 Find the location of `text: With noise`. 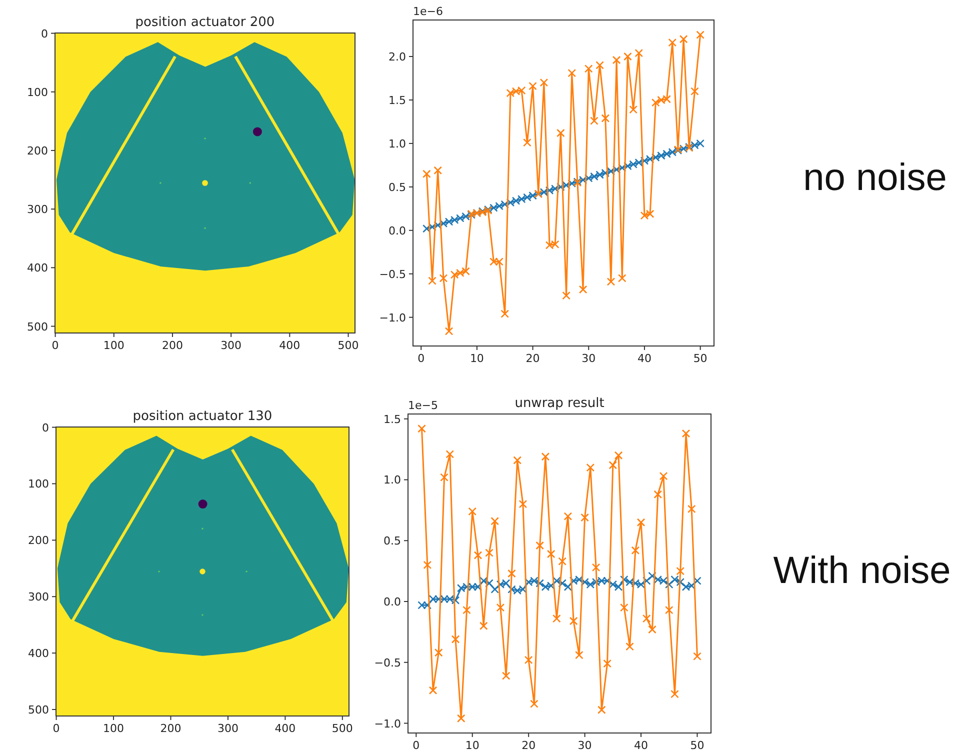

text: With noise is located at coordinates (862, 571).